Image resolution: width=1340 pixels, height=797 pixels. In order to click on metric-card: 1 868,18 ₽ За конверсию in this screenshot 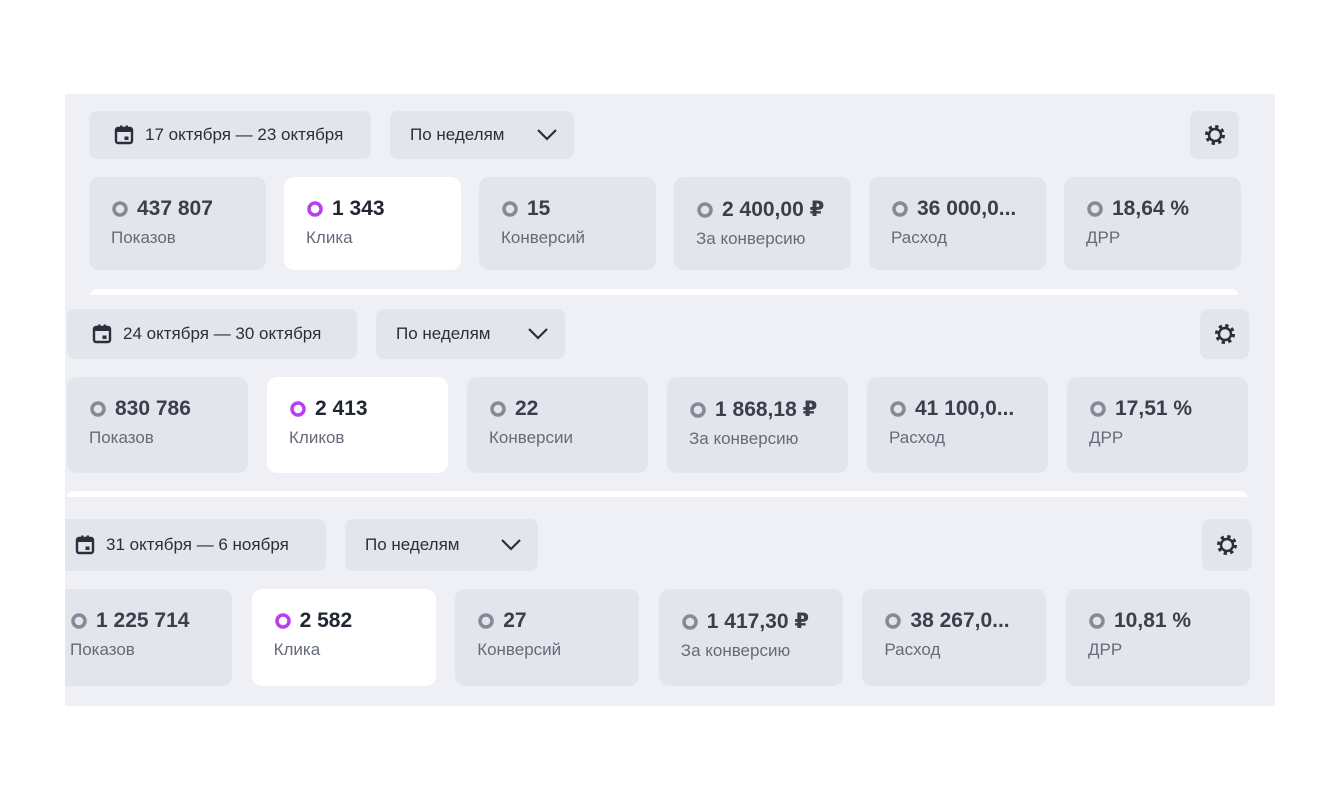, I will do `click(757, 425)`.